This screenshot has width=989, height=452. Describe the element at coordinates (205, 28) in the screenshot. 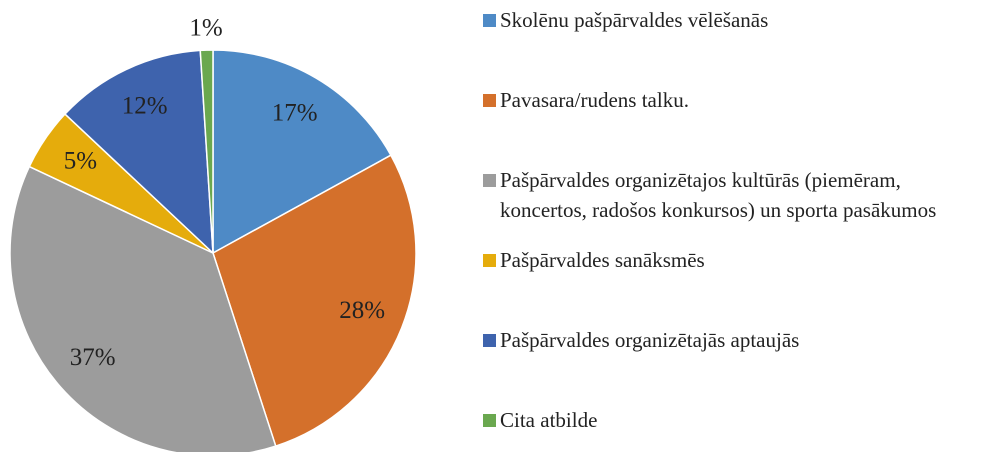

I see `data-label: 1%` at that location.